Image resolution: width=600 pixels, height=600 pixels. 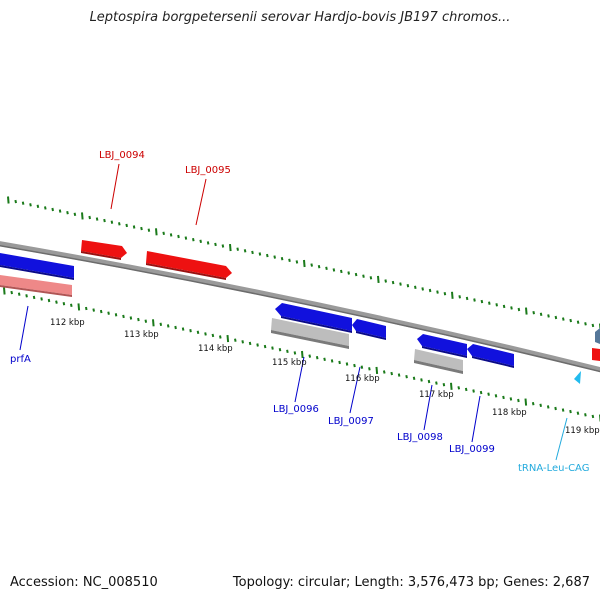 I want to click on trna-feature-leu-cag, so click(x=577, y=377).